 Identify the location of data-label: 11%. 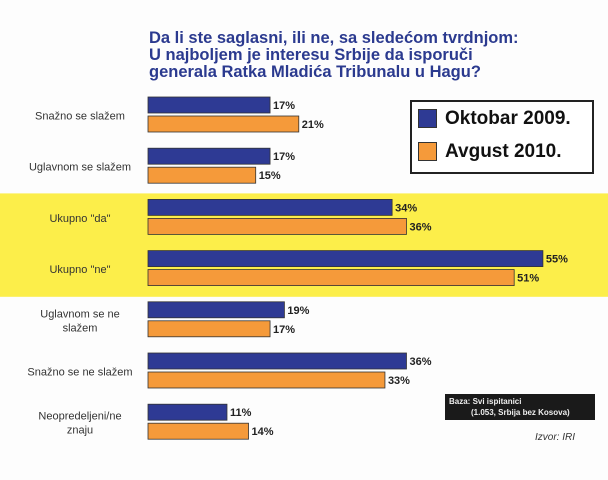
(241, 413).